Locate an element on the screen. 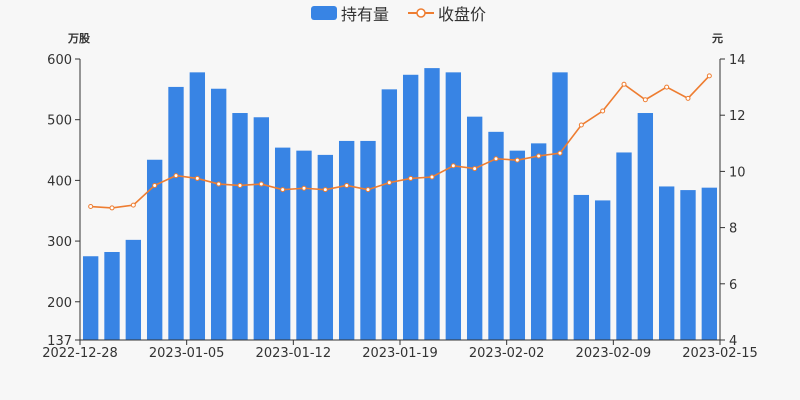 This screenshot has height=400, width=800. right-axis-tick-label: 10 is located at coordinates (737, 172).